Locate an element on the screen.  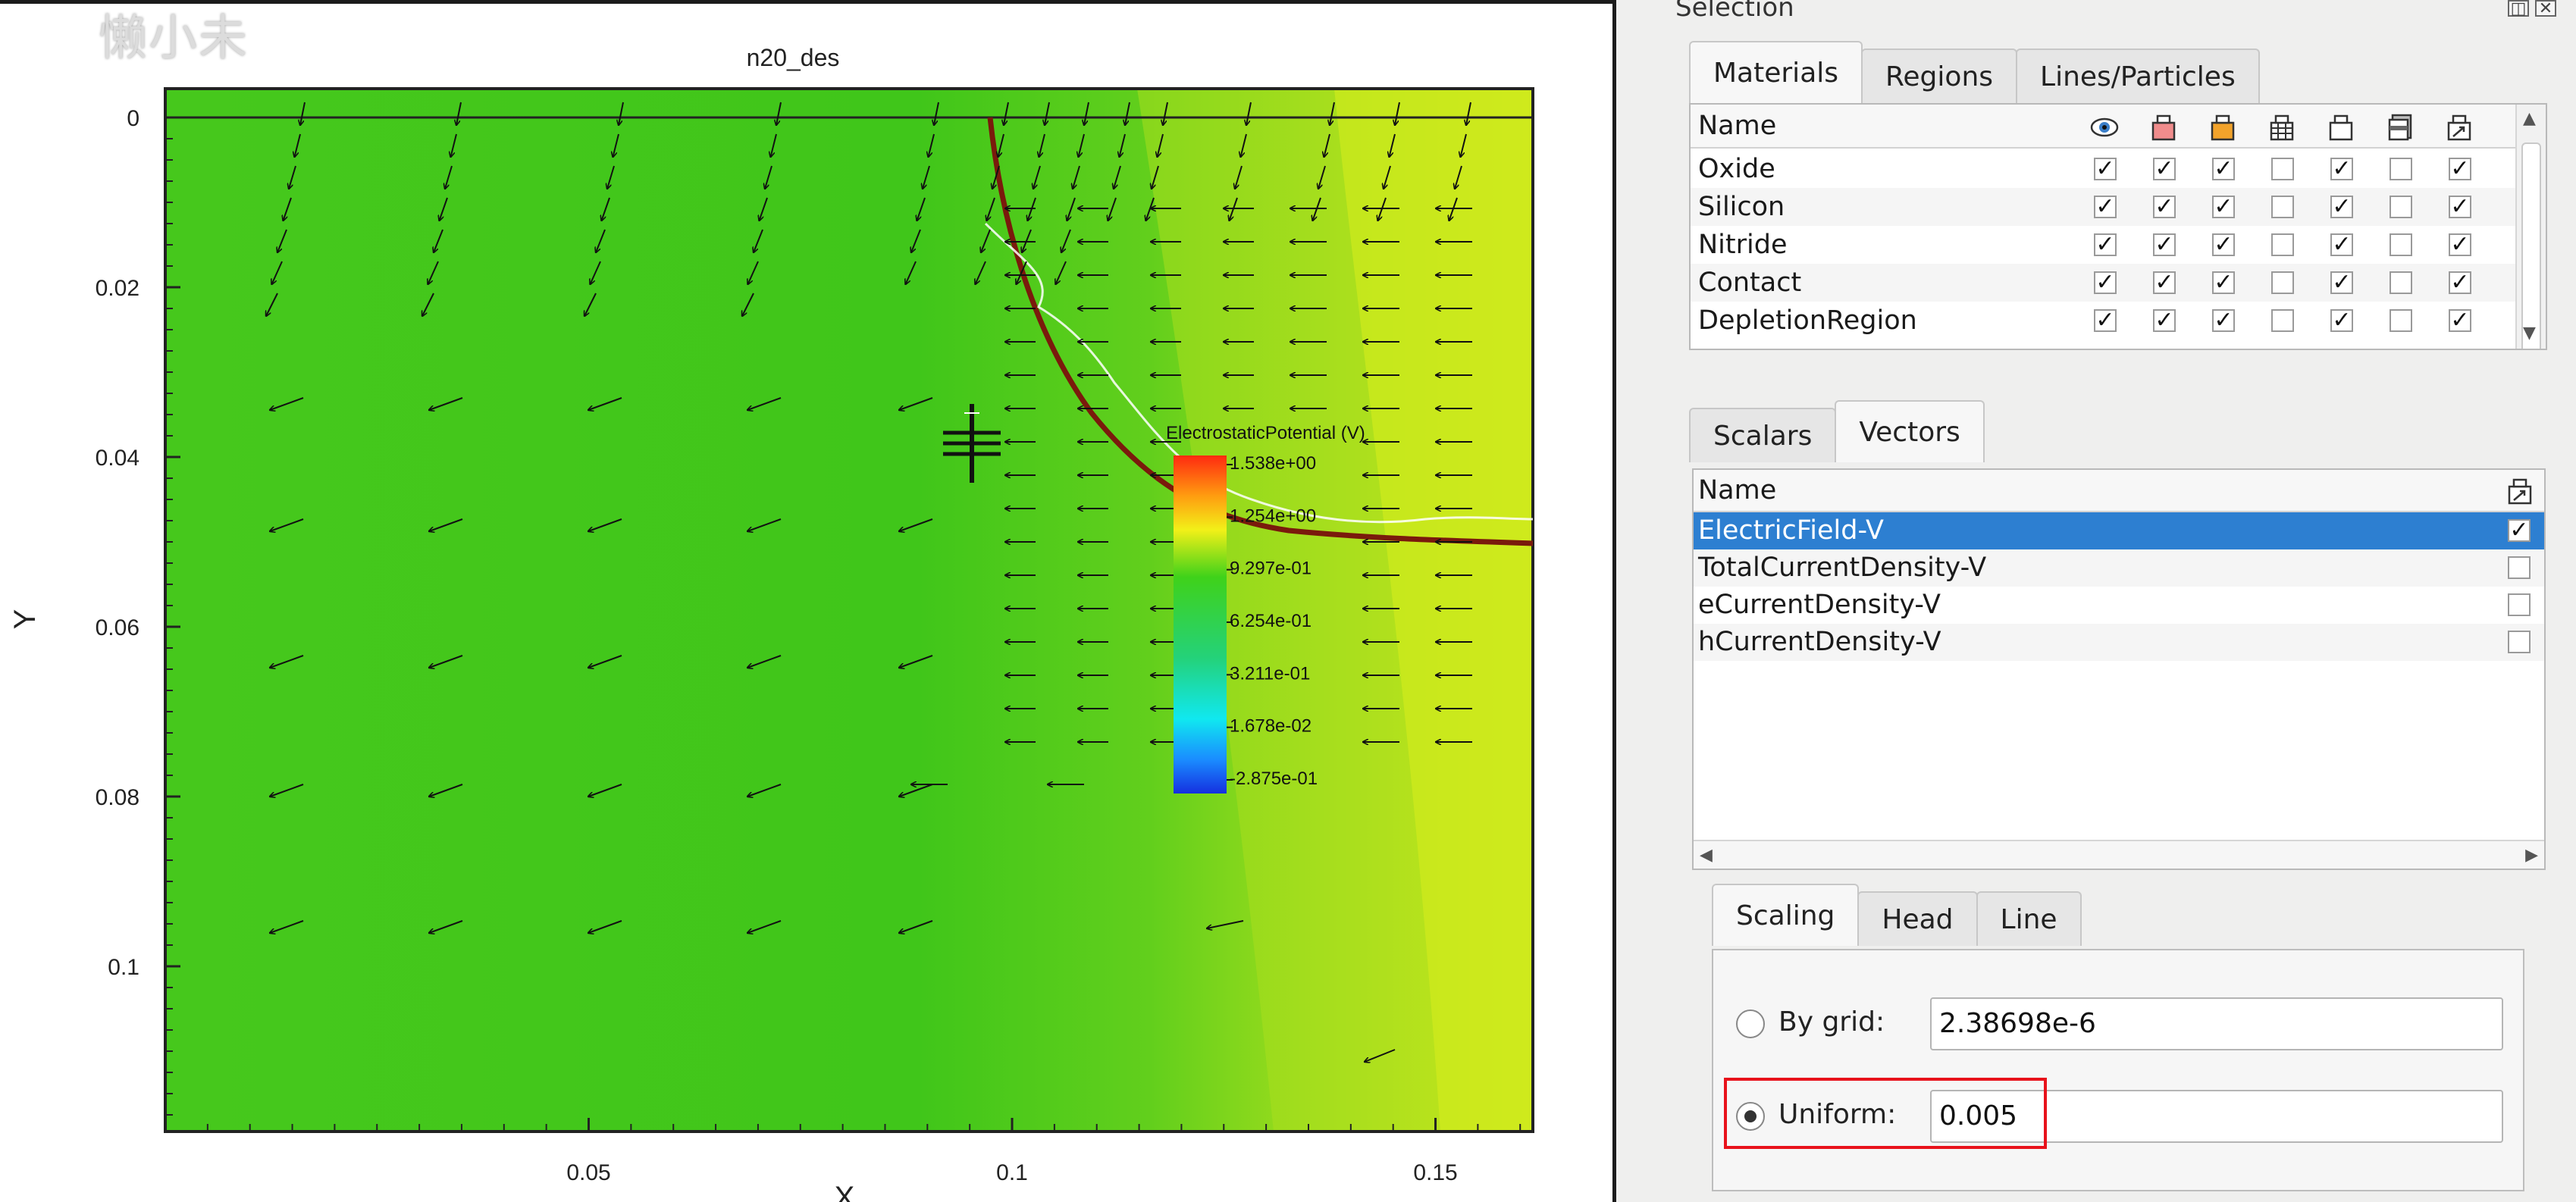
by-grid-label: By grid: is located at coordinates (1831, 1022).